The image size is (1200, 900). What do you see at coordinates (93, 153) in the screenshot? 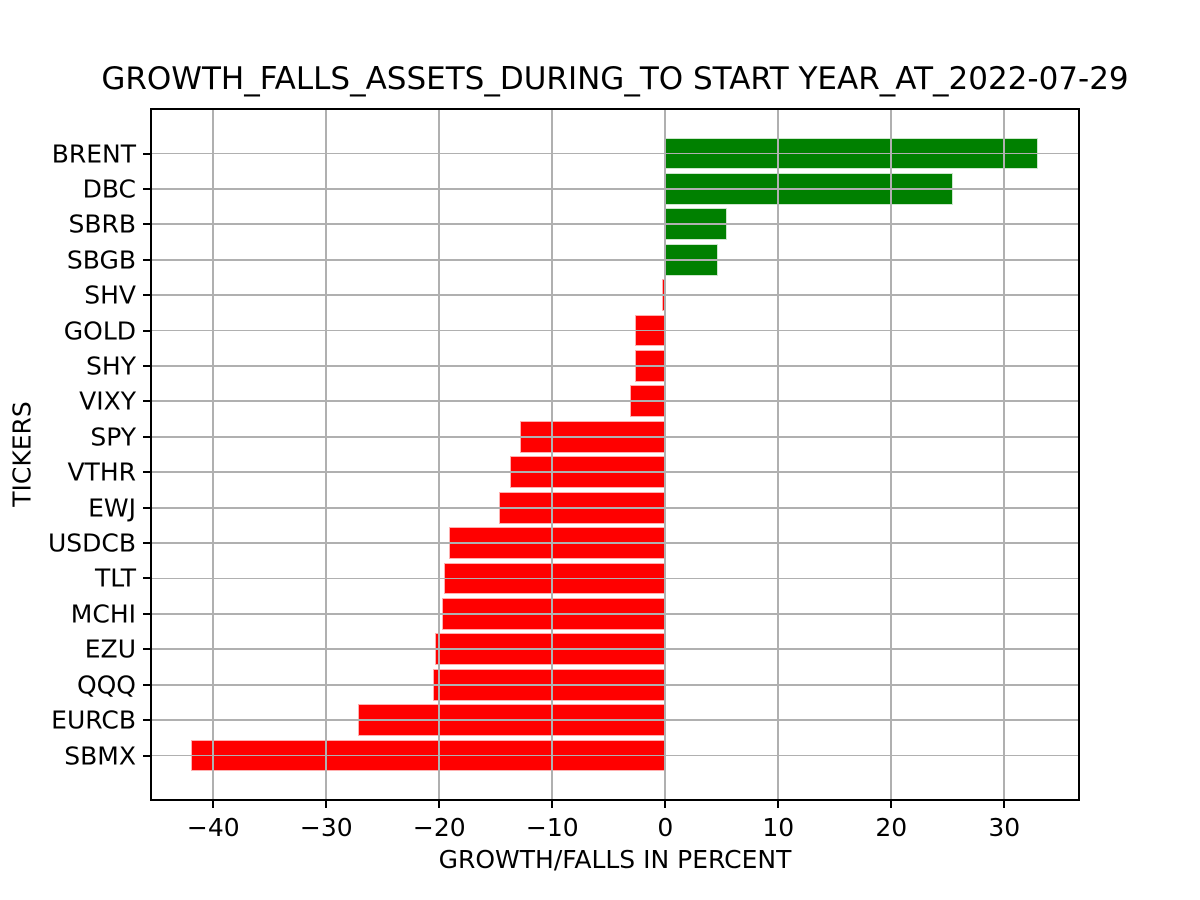
I see `y-tick-label: BRENT` at bounding box center [93, 153].